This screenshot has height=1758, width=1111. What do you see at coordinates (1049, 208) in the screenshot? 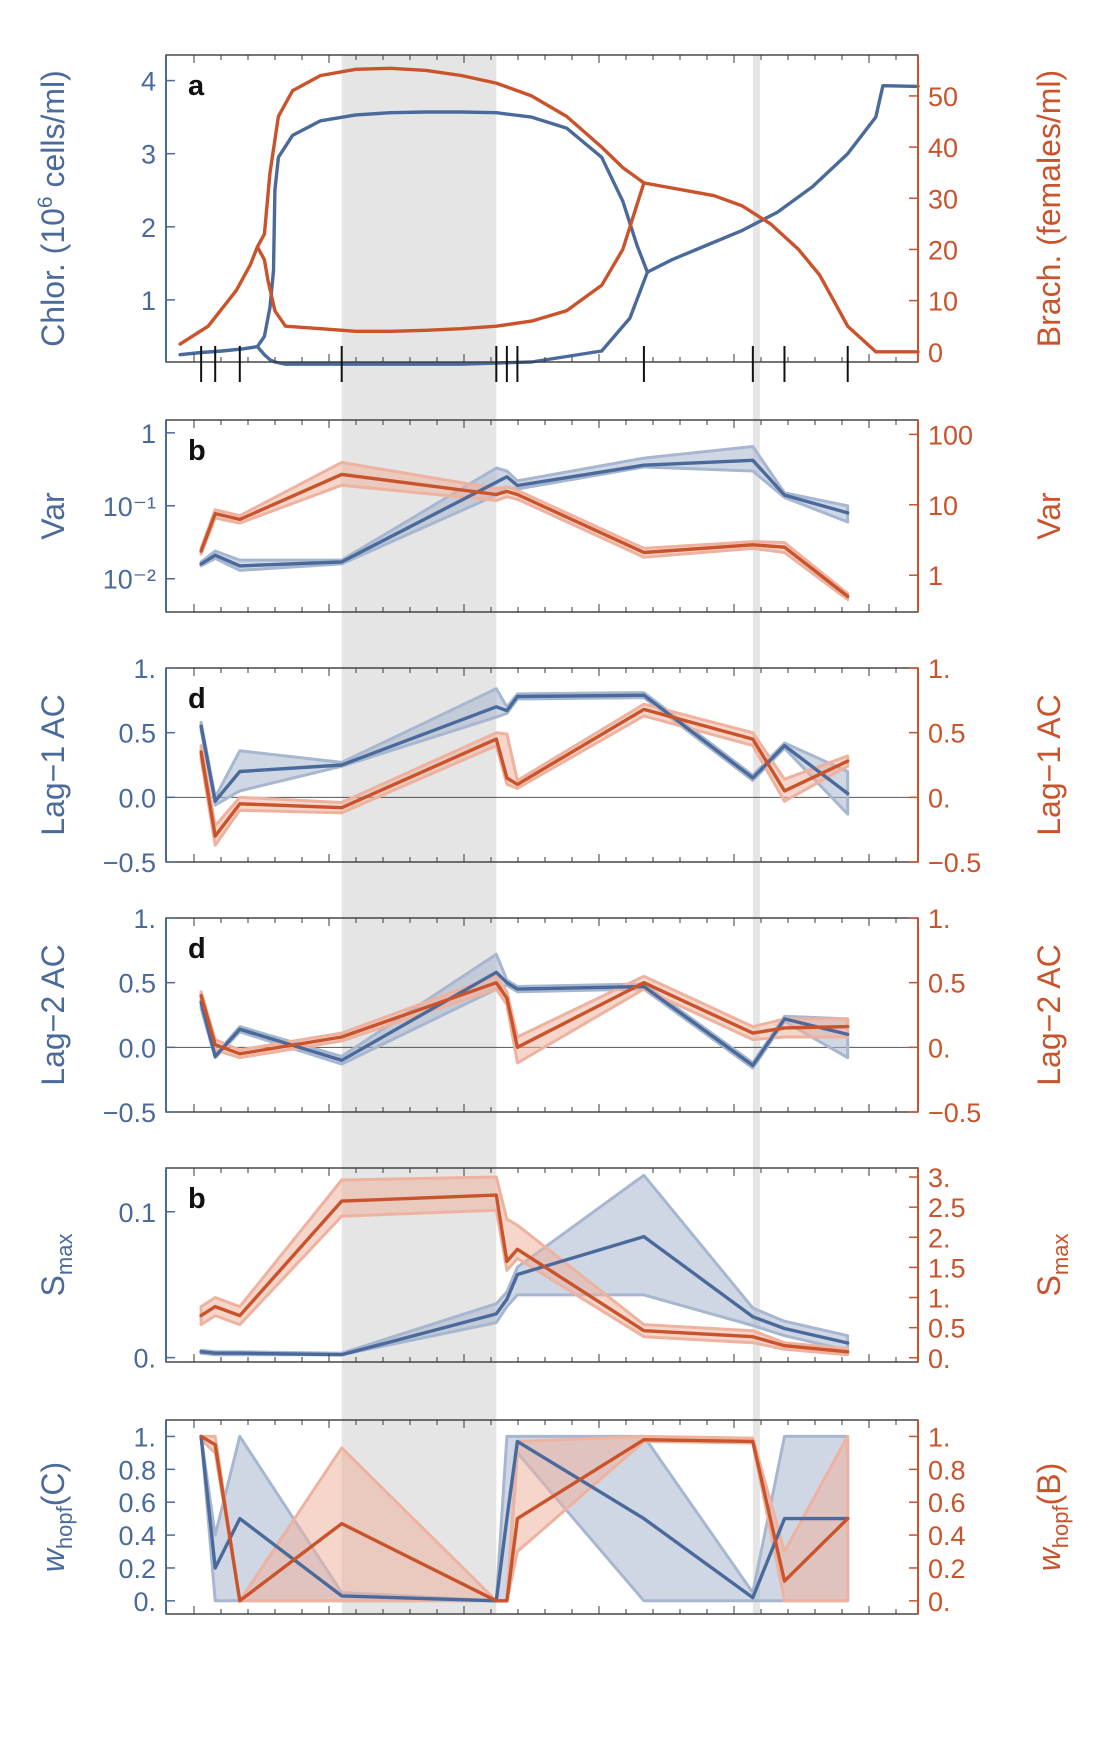
I see `y-right-axis-label: Brach. (females/ml)` at bounding box center [1049, 208].